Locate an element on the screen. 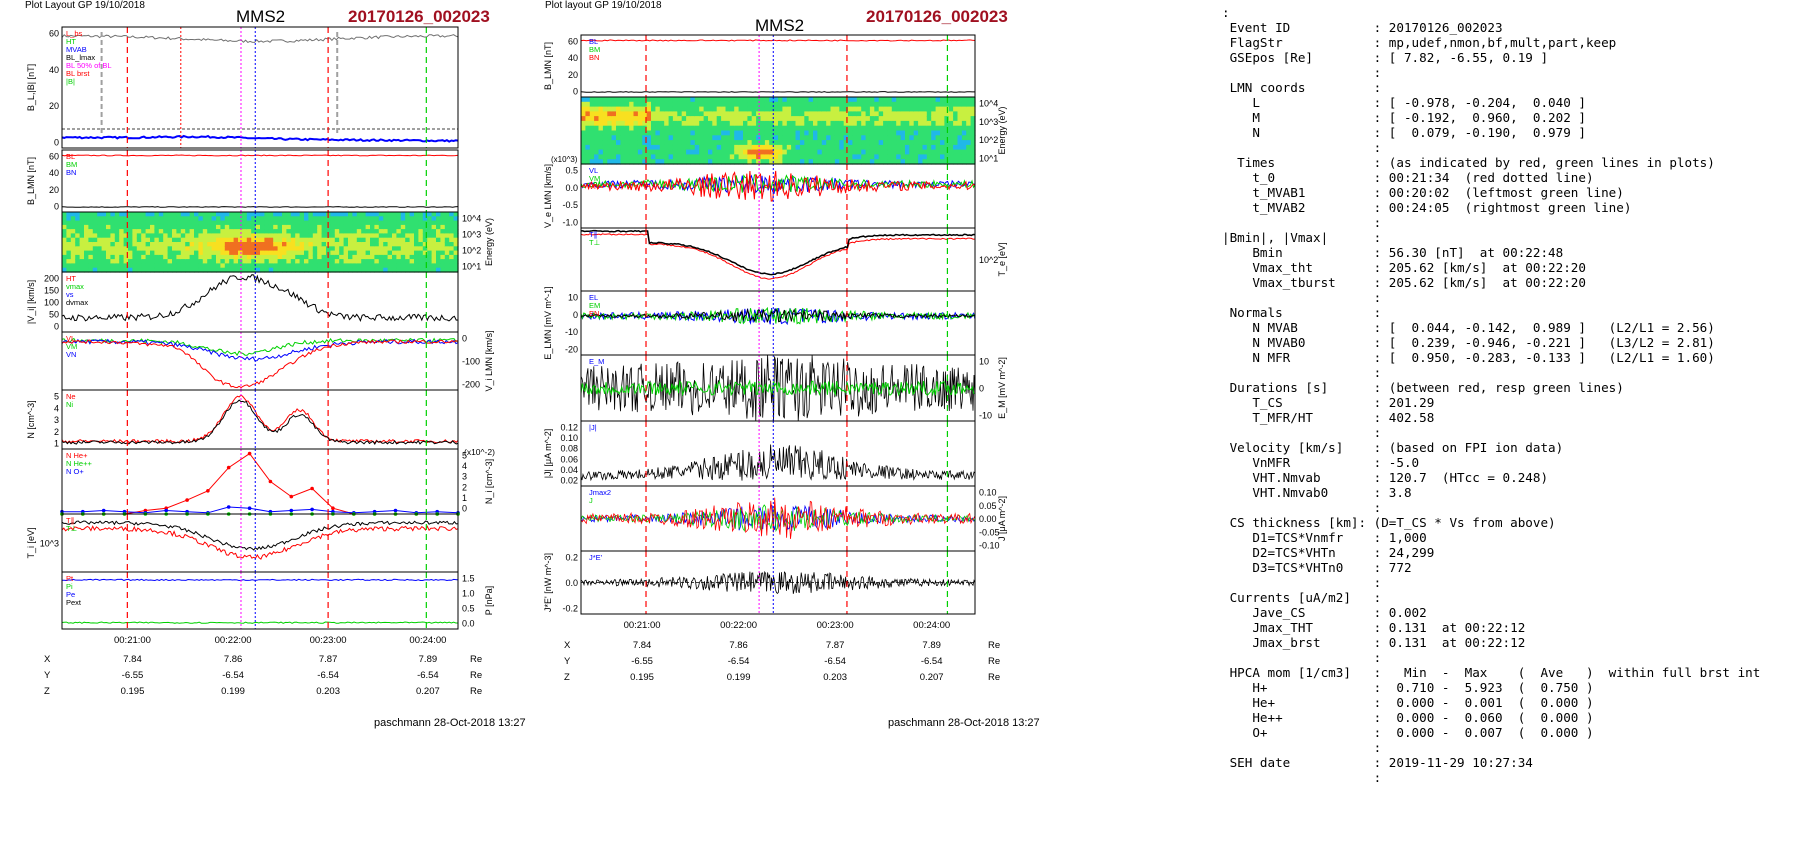  left-y-tick-label: 60 is located at coordinates (54, 34).